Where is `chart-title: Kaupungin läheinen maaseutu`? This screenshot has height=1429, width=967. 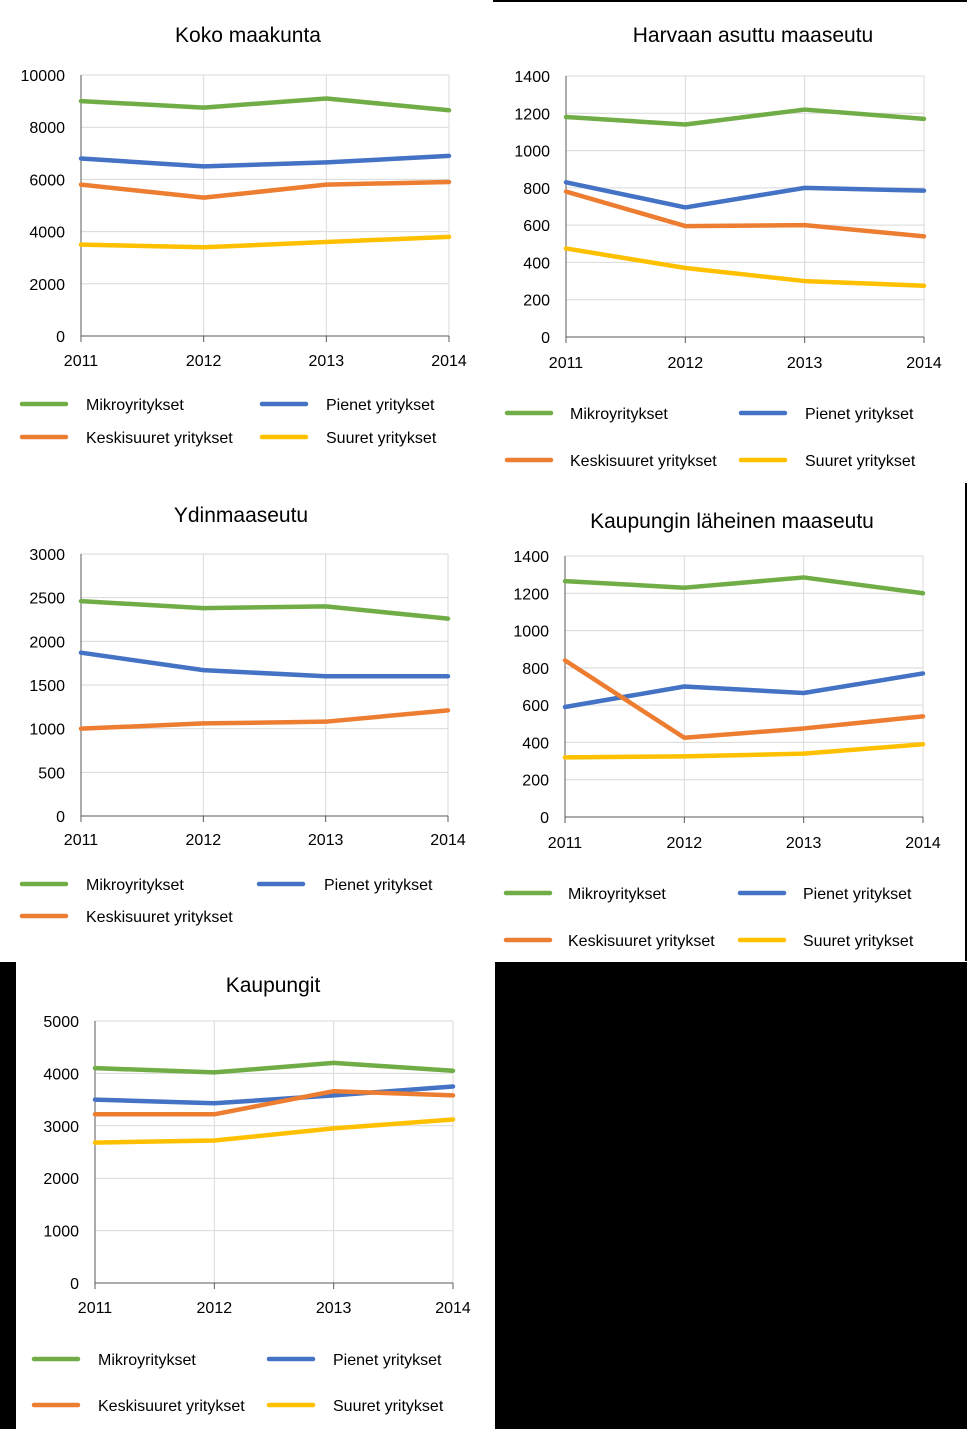 chart-title: Kaupungin läheinen maaseutu is located at coordinates (732, 521).